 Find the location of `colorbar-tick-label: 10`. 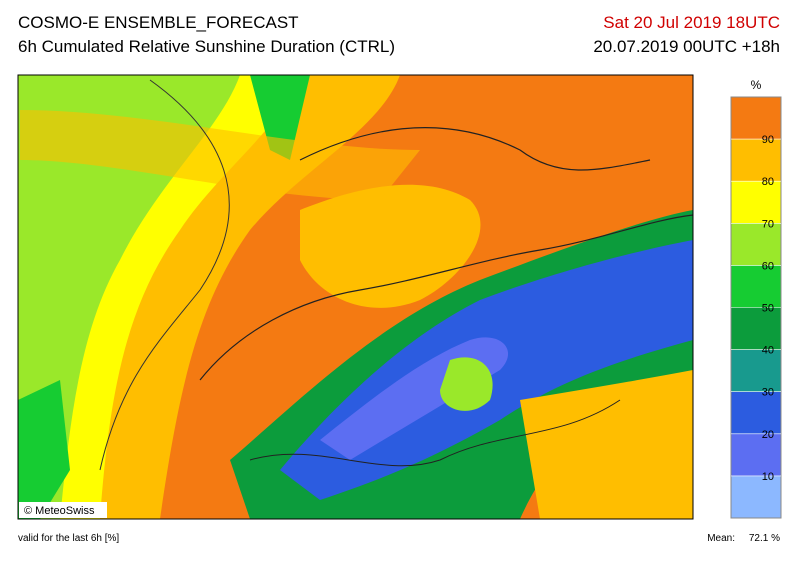

colorbar-tick-label: 10 is located at coordinates (768, 477).